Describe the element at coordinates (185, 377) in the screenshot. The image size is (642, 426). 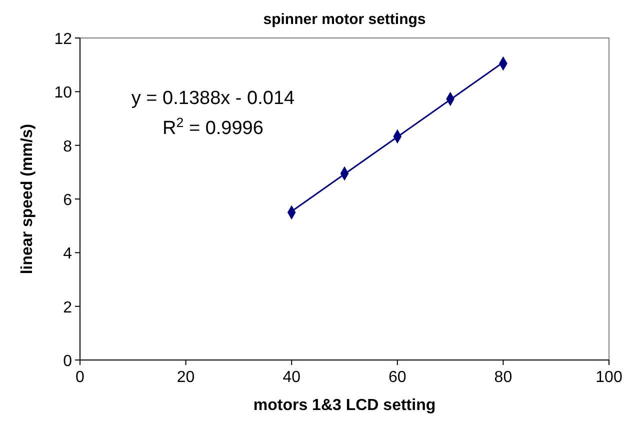
I see `x-tick-label: 20` at that location.